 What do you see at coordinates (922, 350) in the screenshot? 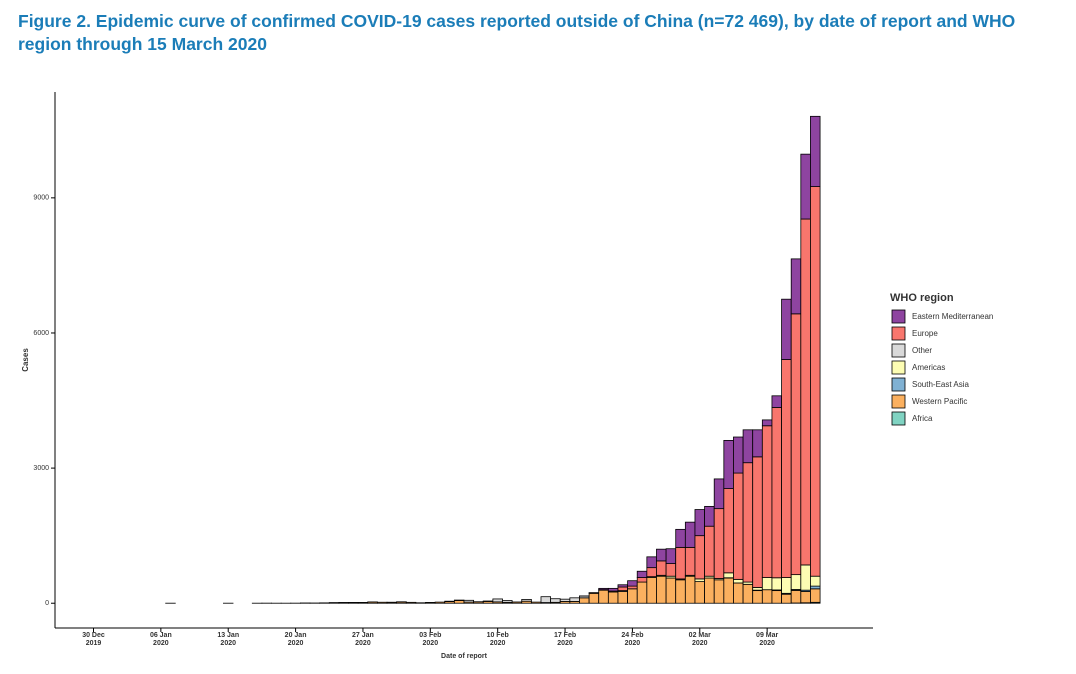
I see `legend-label: Other` at bounding box center [922, 350].